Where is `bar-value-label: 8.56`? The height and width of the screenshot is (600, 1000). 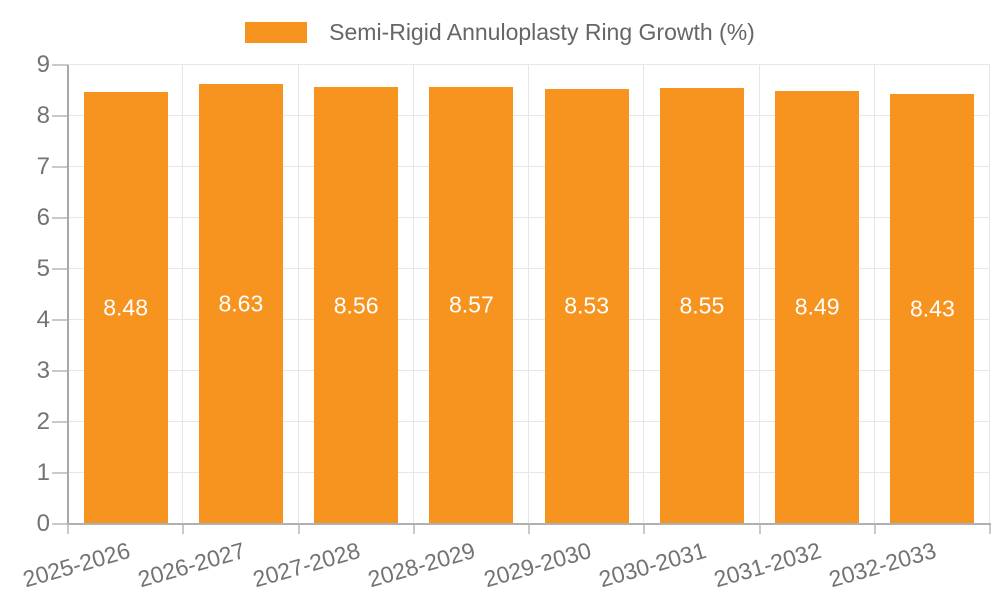 bar-value-label: 8.56 is located at coordinates (356, 305).